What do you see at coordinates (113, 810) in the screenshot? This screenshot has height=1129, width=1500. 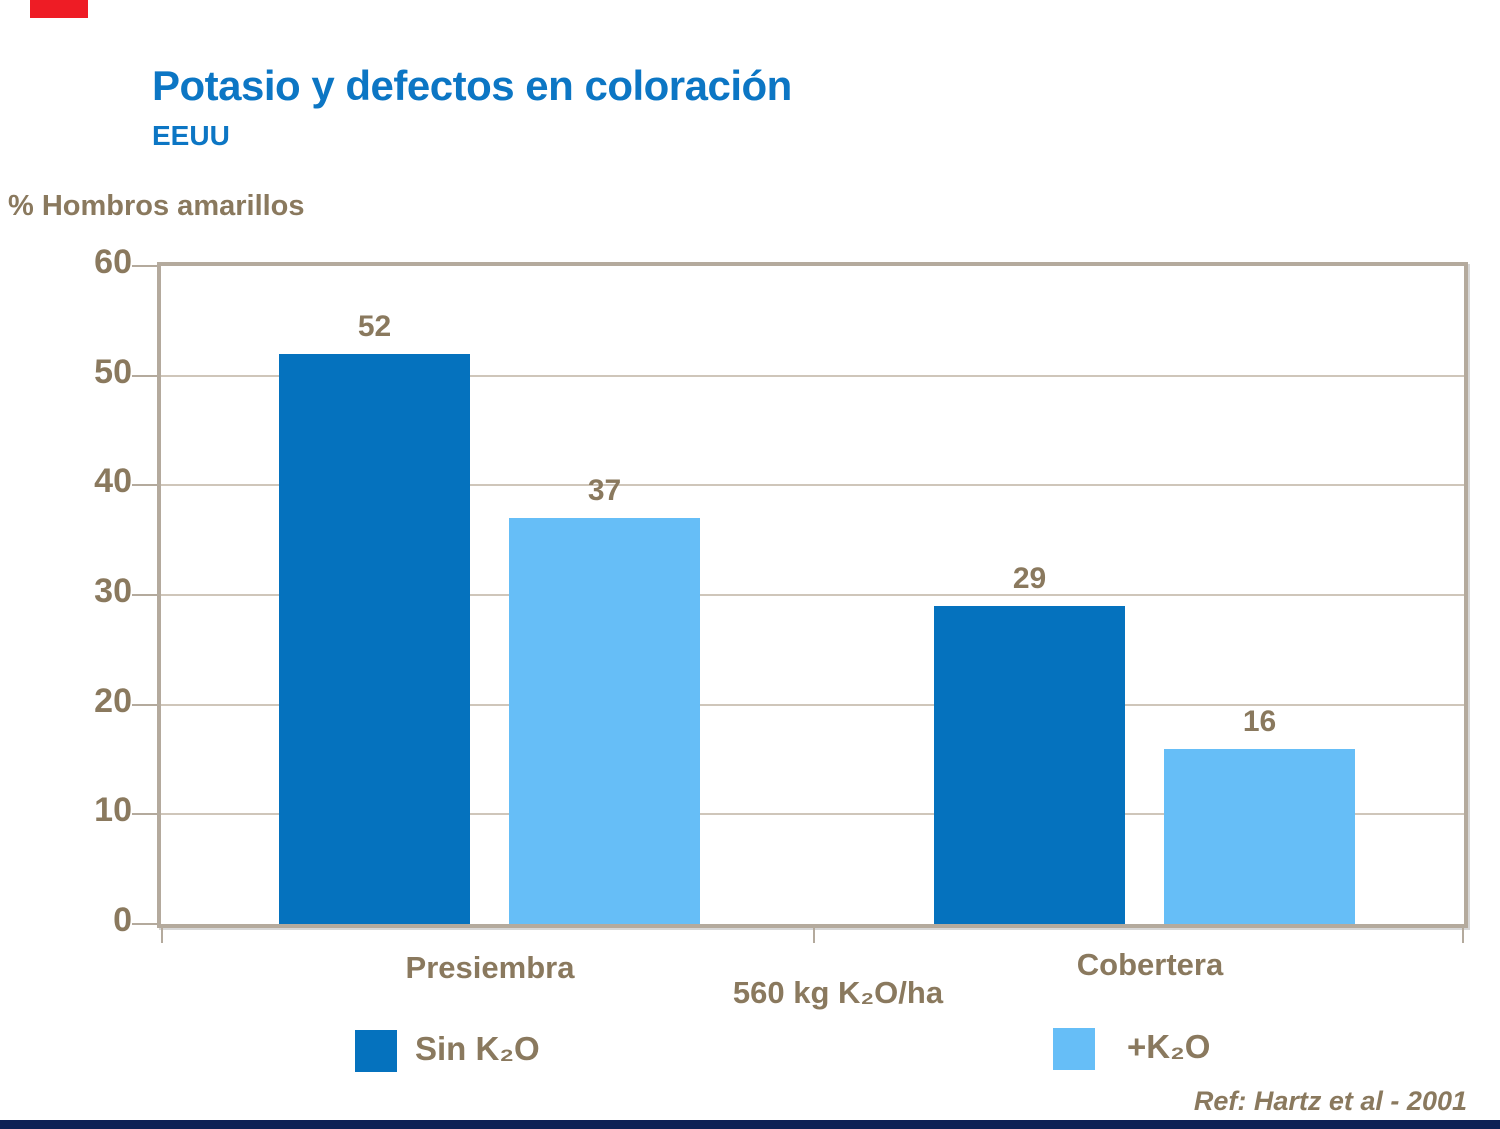 I see `y-tick-label-10: 10` at bounding box center [113, 810].